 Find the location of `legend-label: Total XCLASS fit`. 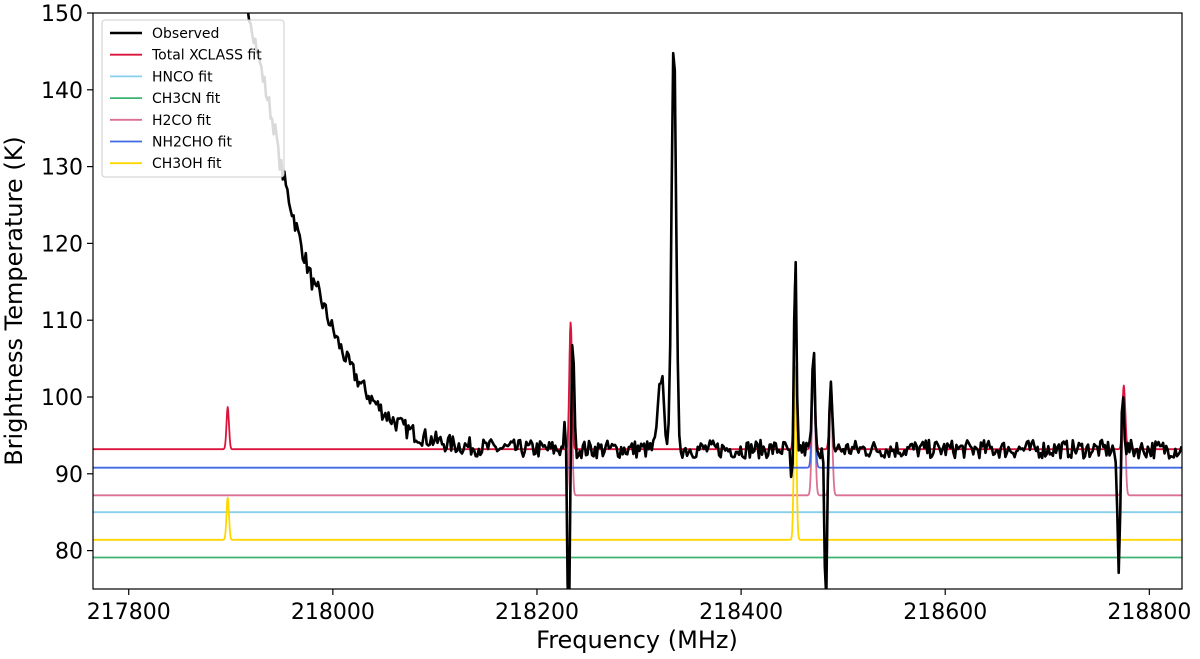

legend-label: Total XCLASS fit is located at coordinates (206, 56).